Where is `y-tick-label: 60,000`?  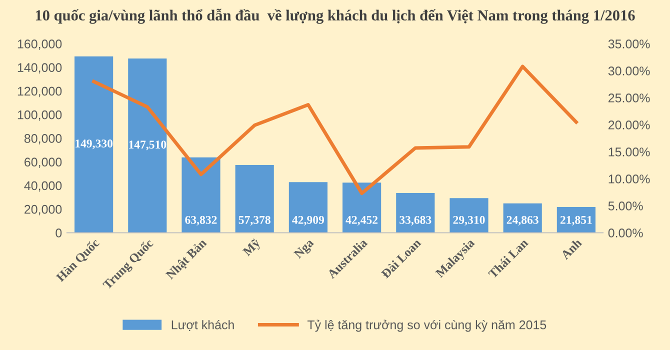
y-tick-label: 60,000 is located at coordinates (43, 163).